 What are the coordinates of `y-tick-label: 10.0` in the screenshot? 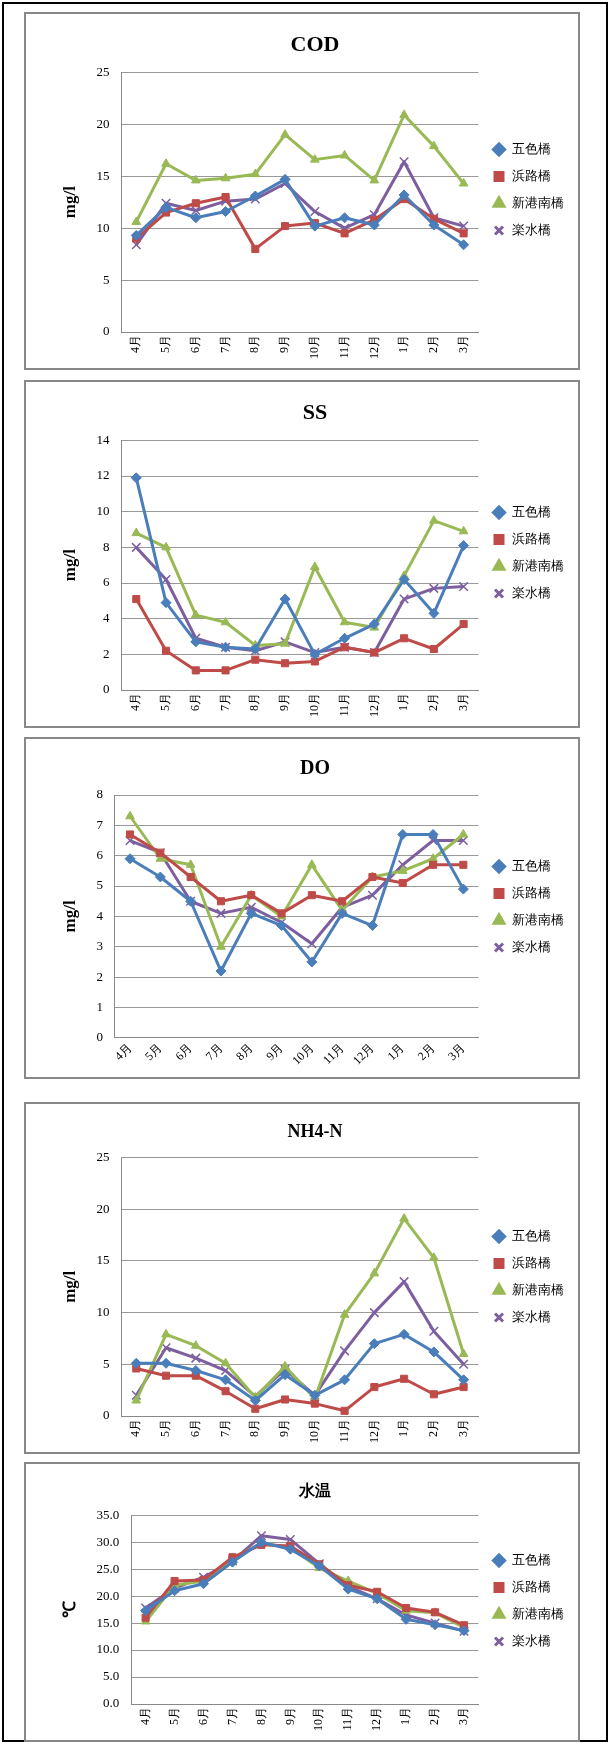 It's located at (108, 1649).